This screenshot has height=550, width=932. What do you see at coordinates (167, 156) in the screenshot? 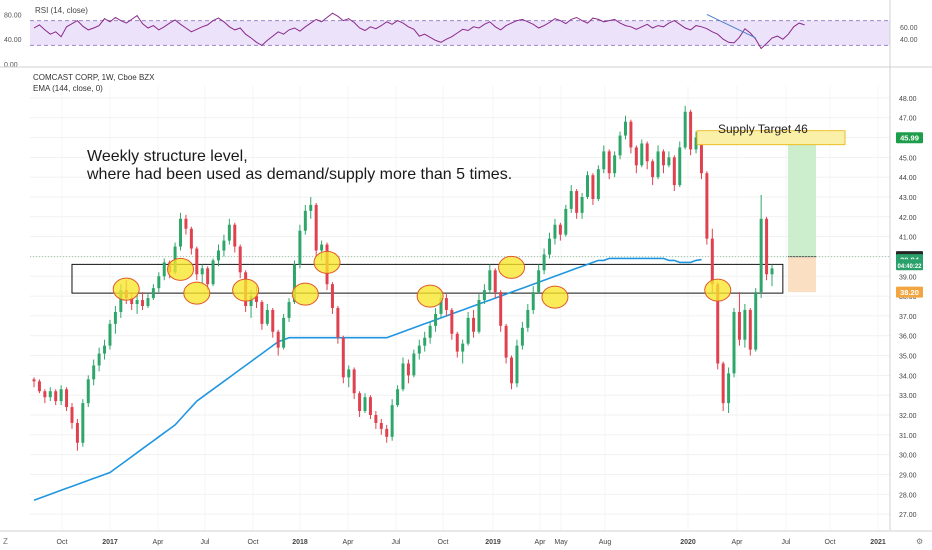
I see `annotation-line-1: Weekly structure level,` at bounding box center [167, 156].